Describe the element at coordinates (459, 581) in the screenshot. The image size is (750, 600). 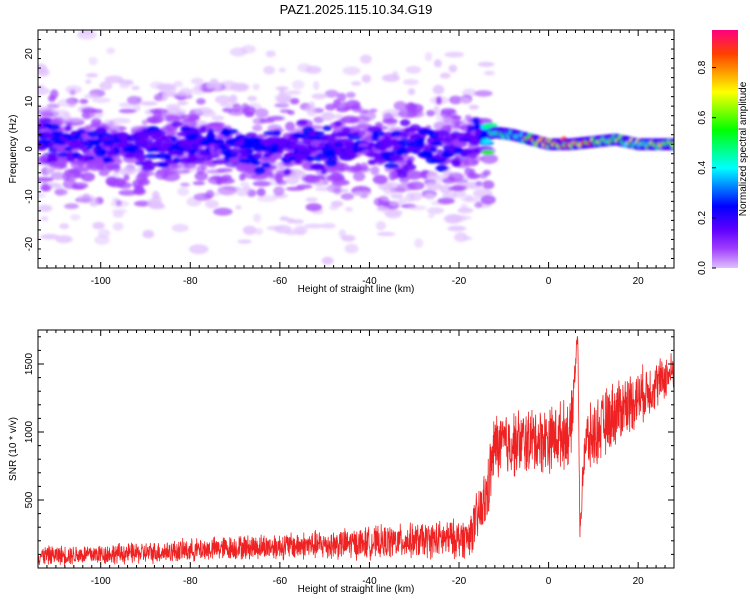
I see `x-tick-label: -20` at that location.